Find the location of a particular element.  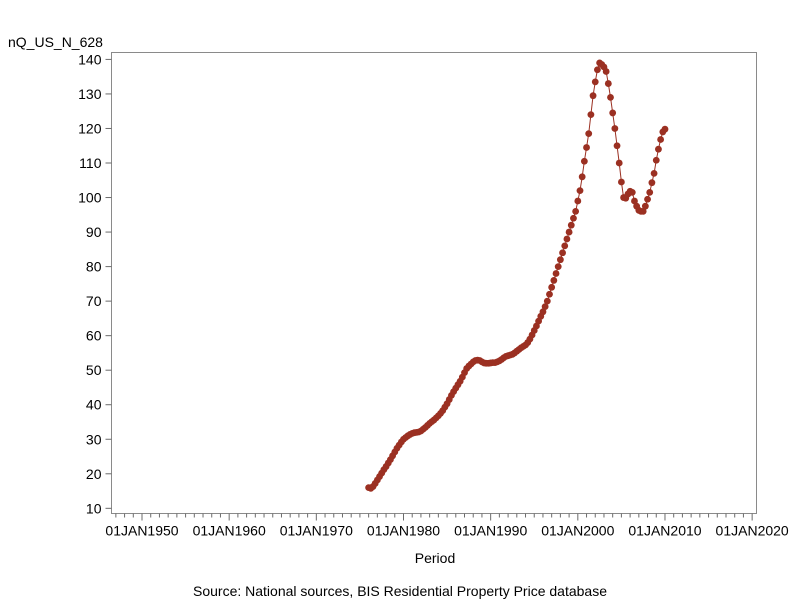

x-tick-label: 01JAN1990 is located at coordinates (490, 531).